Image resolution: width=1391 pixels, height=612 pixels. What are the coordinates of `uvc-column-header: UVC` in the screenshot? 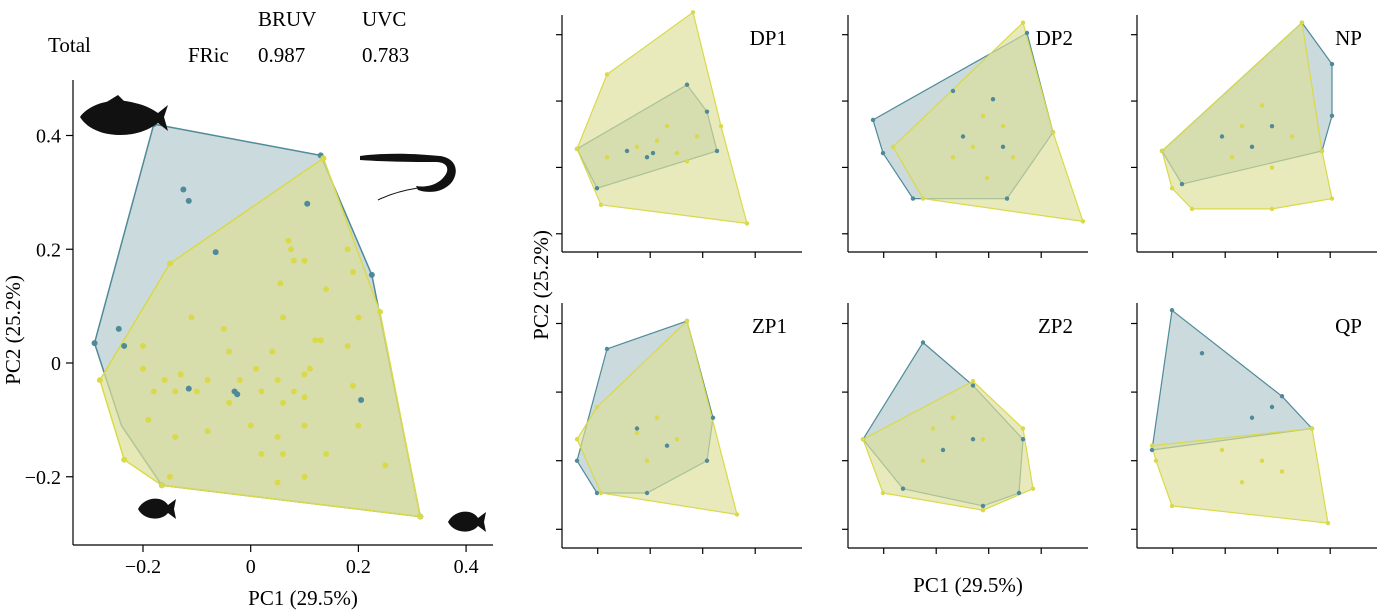 It's located at (384, 19).